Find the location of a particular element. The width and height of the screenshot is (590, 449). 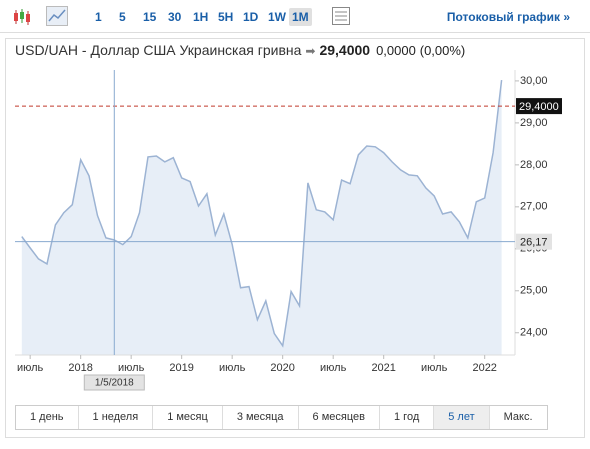

change: 0,0000 is located at coordinates (396, 50).